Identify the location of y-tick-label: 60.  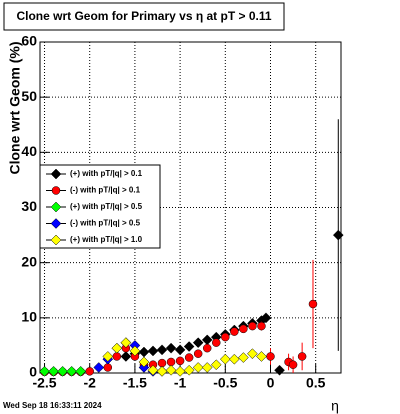
(29, 41).